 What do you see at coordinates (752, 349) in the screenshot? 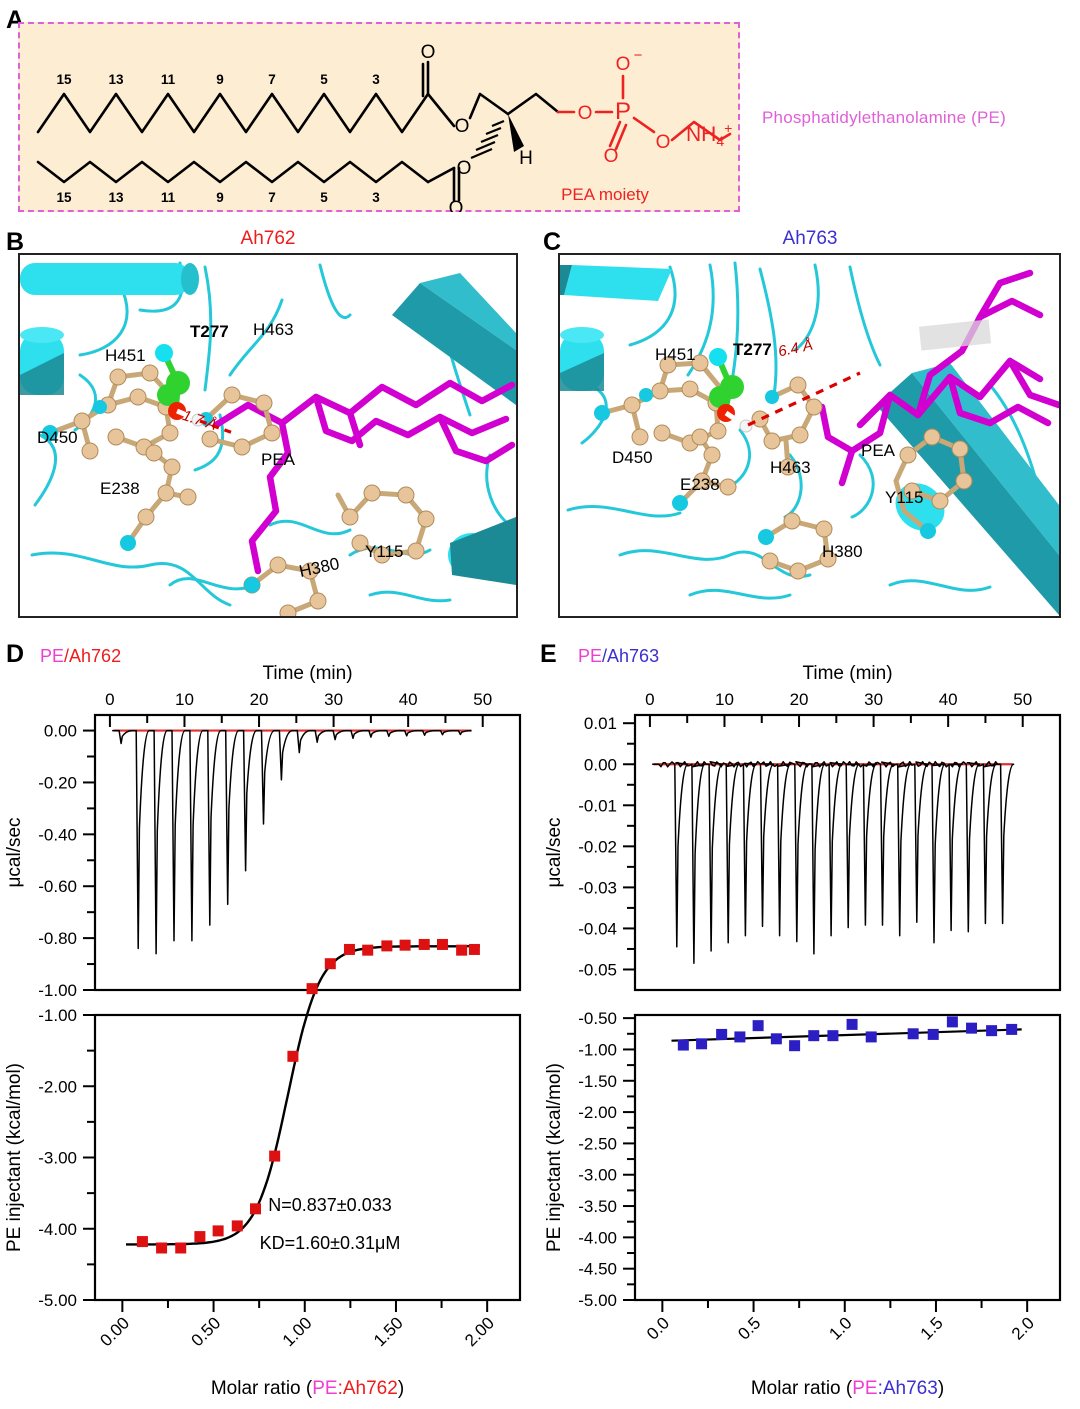
I see `residue-label-t277-c: T277` at bounding box center [752, 349].